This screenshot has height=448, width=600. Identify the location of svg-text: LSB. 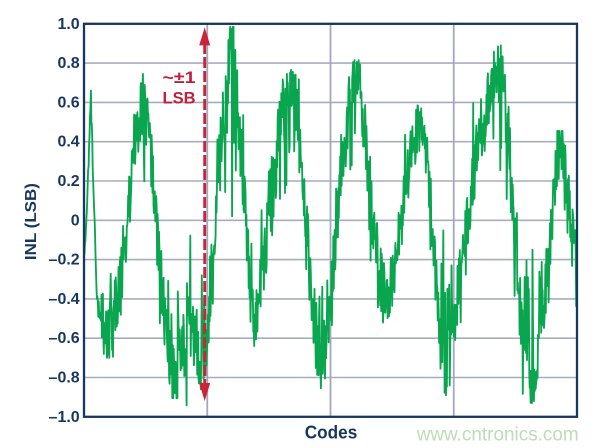
(179, 98).